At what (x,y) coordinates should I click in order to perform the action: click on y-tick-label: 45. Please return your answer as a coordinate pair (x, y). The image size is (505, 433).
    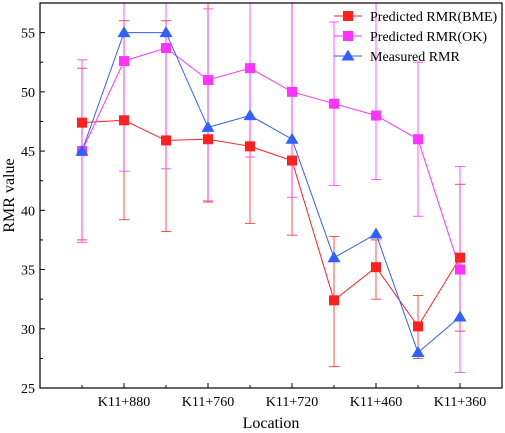
    Looking at the image, I should click on (28, 152).